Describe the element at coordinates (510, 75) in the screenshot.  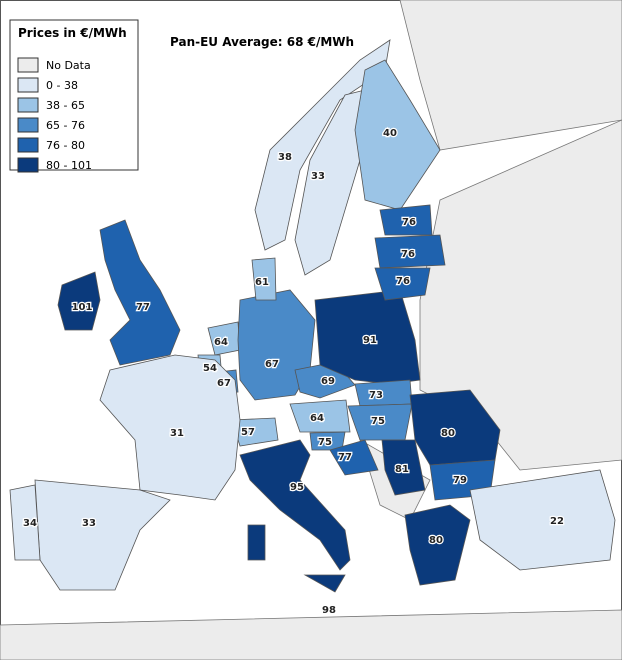
I see `land-russia-north` at that location.